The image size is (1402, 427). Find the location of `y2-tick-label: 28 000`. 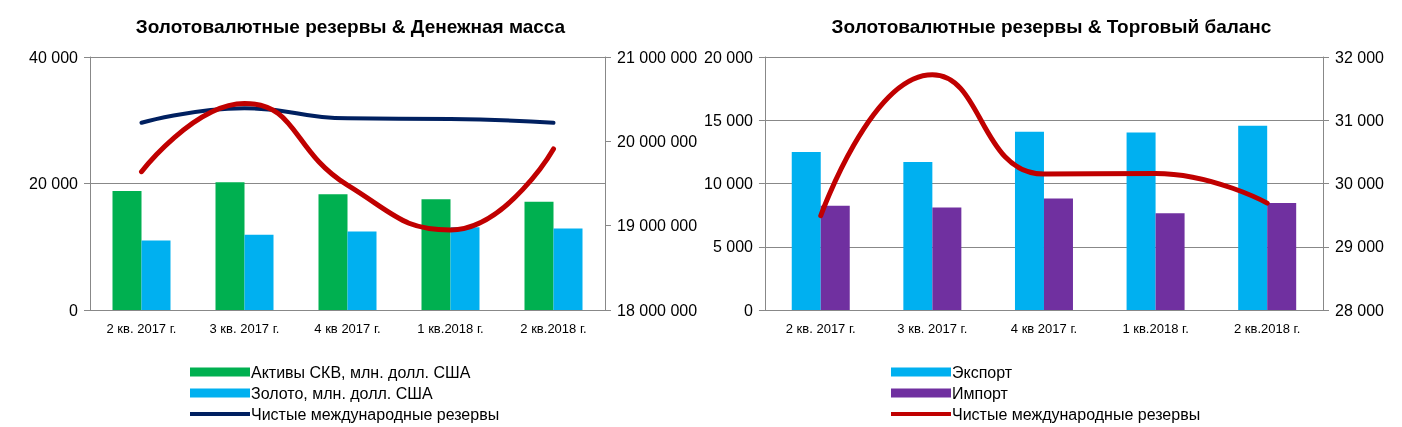

y2-tick-label: 28 000 is located at coordinates (1360, 310).